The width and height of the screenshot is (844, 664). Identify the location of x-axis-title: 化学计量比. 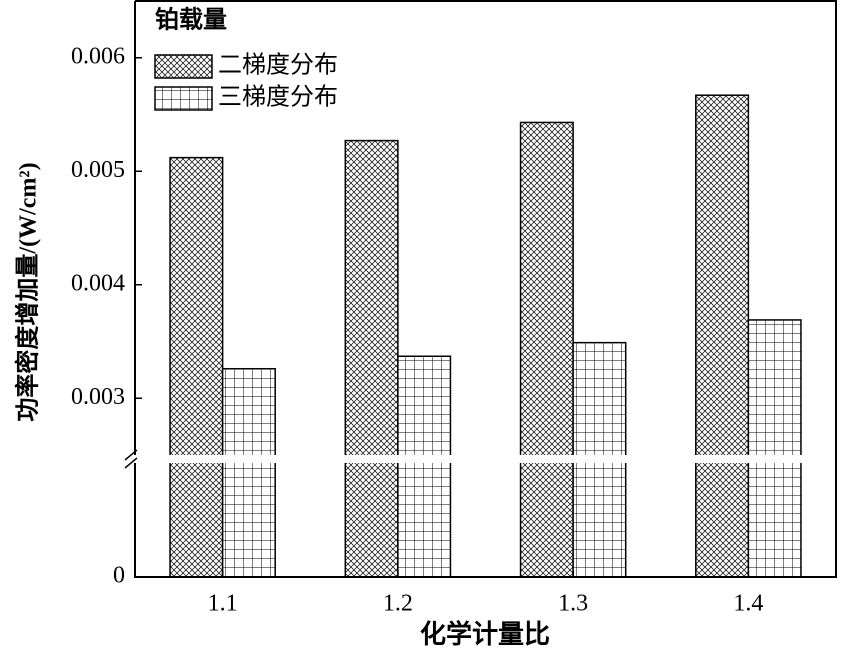
(485, 634).